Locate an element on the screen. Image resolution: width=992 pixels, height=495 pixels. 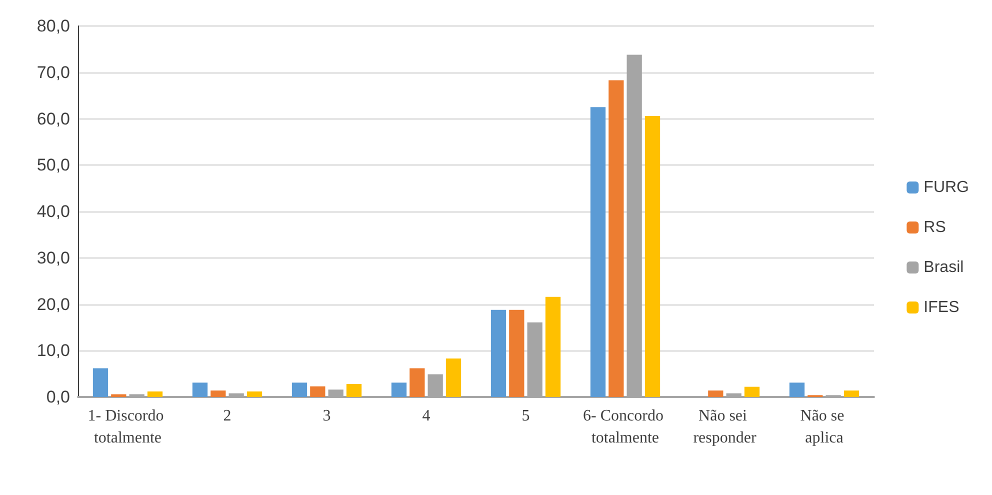
y-tick-label: 80,0 is located at coordinates (53, 26).